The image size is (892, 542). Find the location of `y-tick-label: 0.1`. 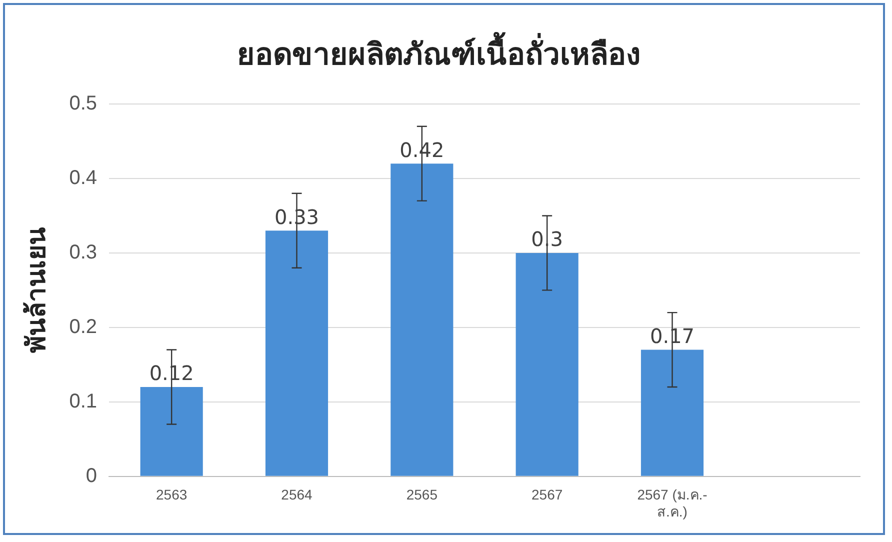

y-tick-label: 0.1 is located at coordinates (83, 401).